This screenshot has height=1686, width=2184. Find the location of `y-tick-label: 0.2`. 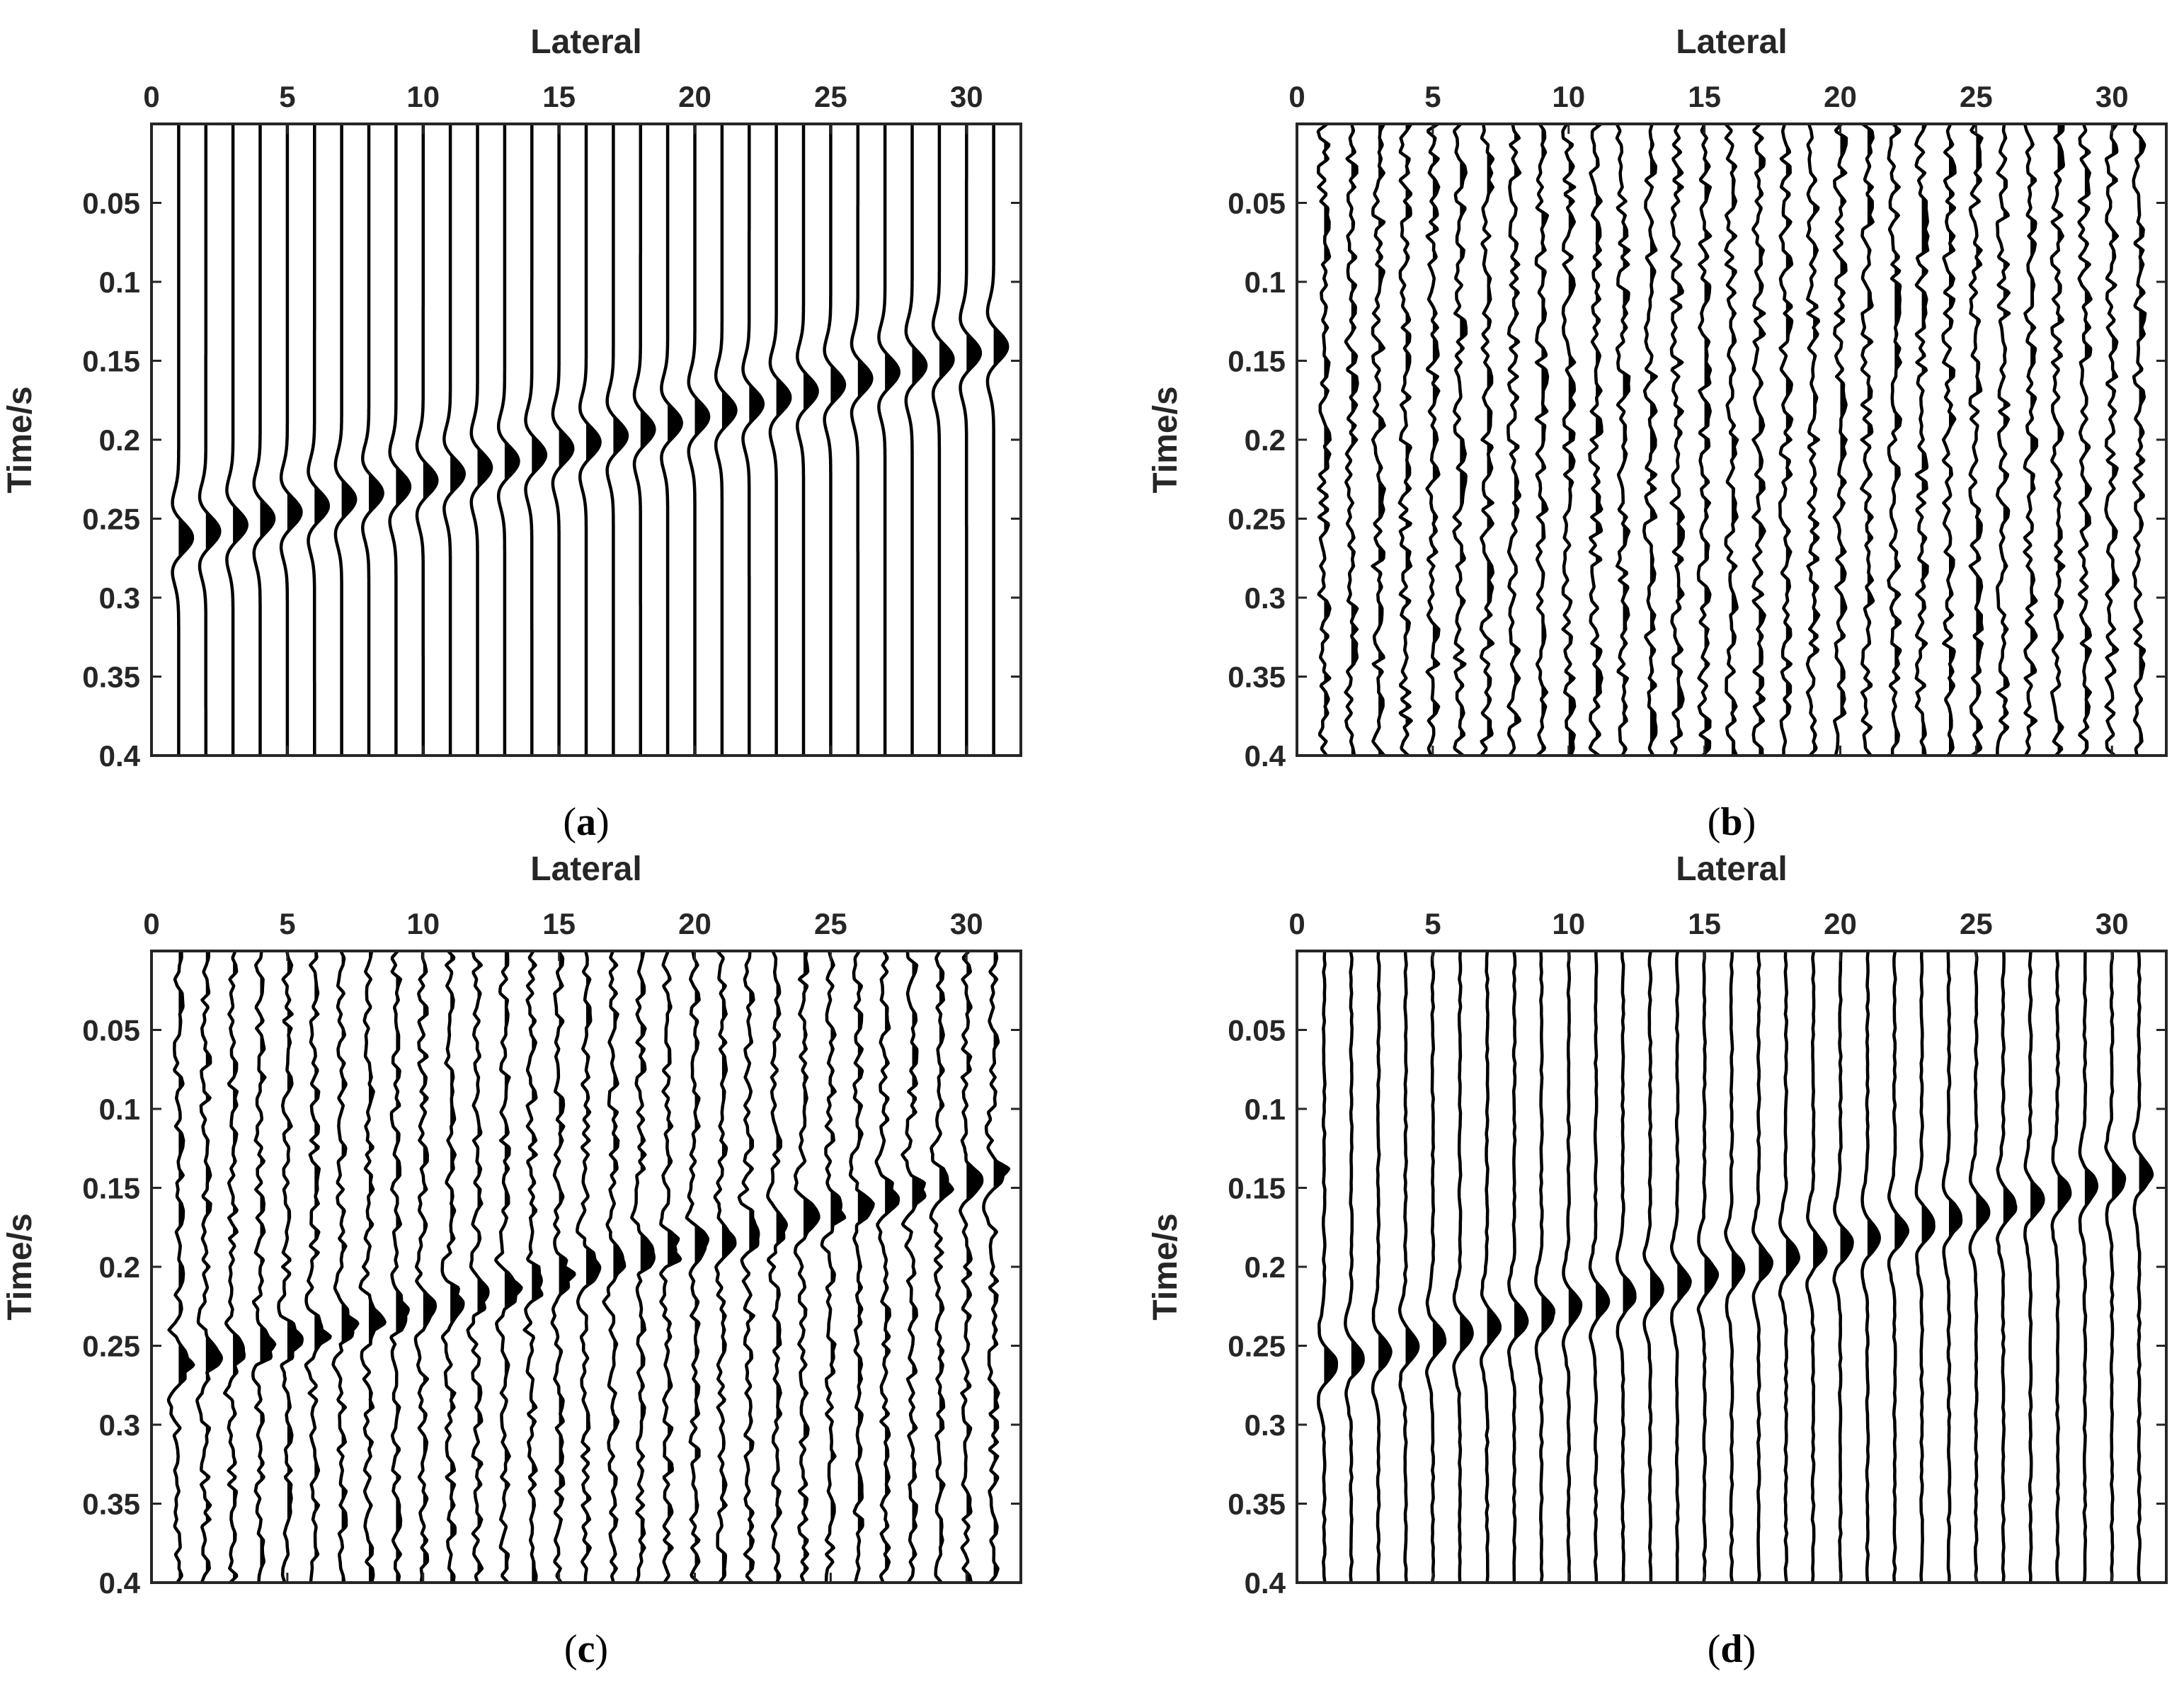

y-tick-label: 0.2 is located at coordinates (120, 440).